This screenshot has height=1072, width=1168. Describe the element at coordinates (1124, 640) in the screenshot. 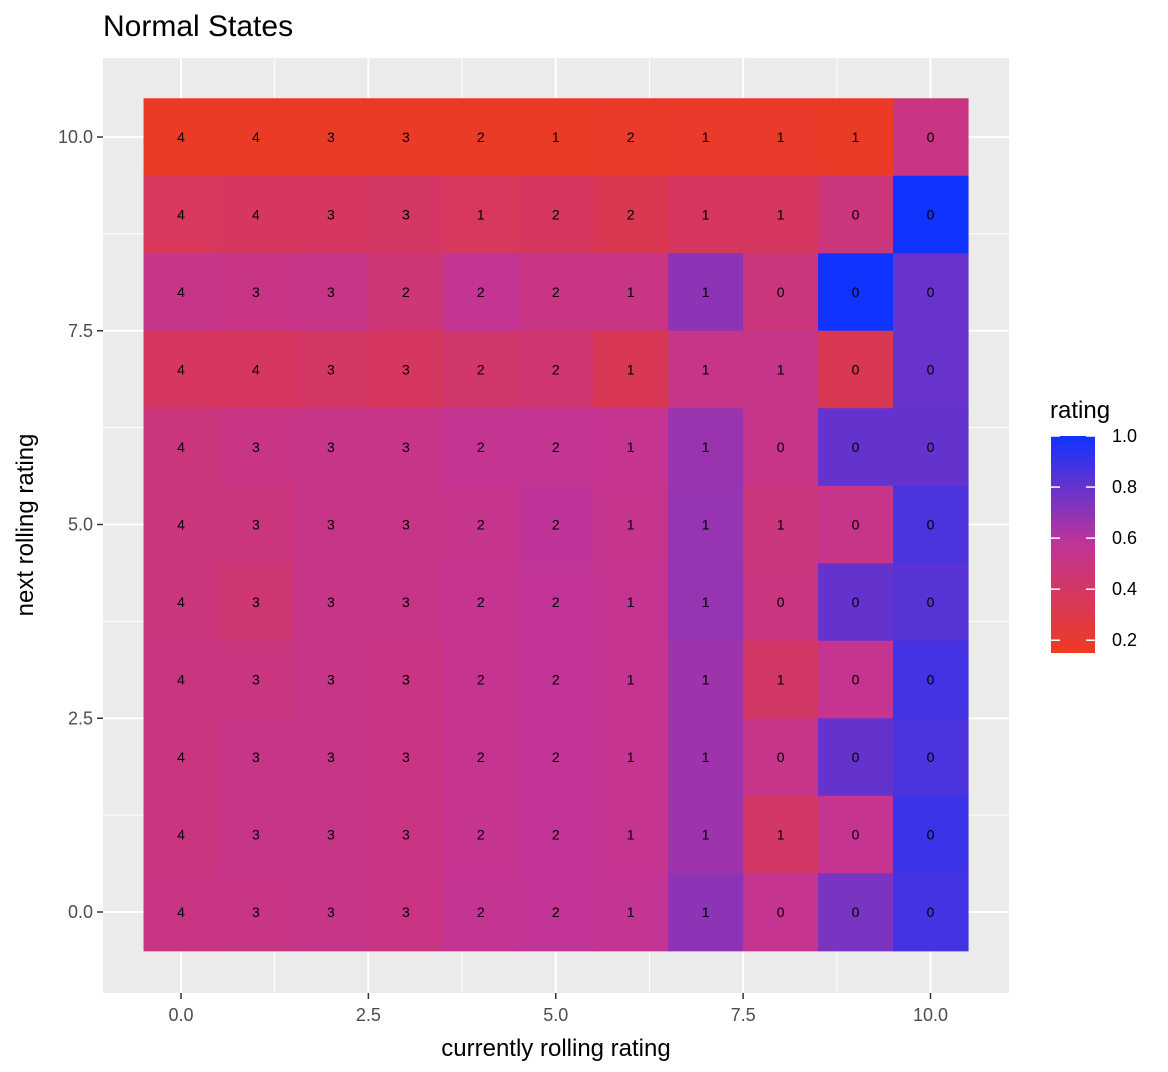

I see `legend-tick-label: 0.2` at that location.